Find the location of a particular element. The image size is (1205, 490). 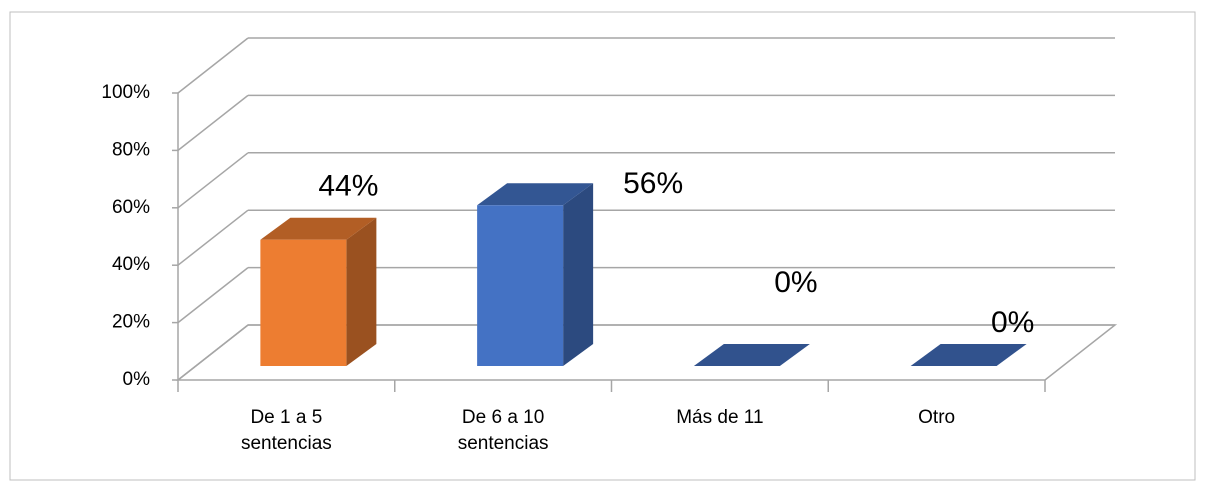

value-label: 56% is located at coordinates (653, 183).